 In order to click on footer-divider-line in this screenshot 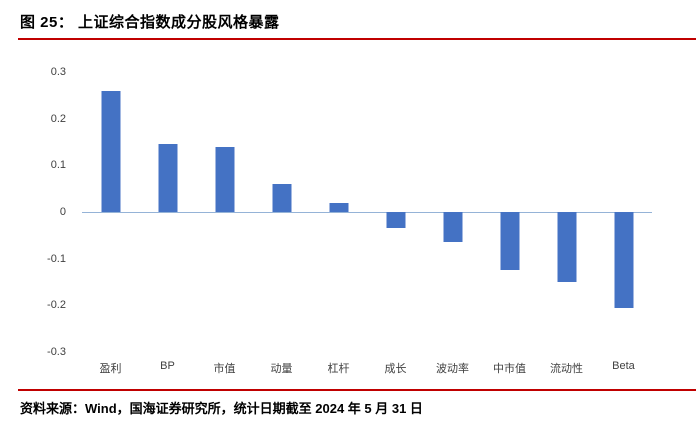, I will do `click(357, 390)`.